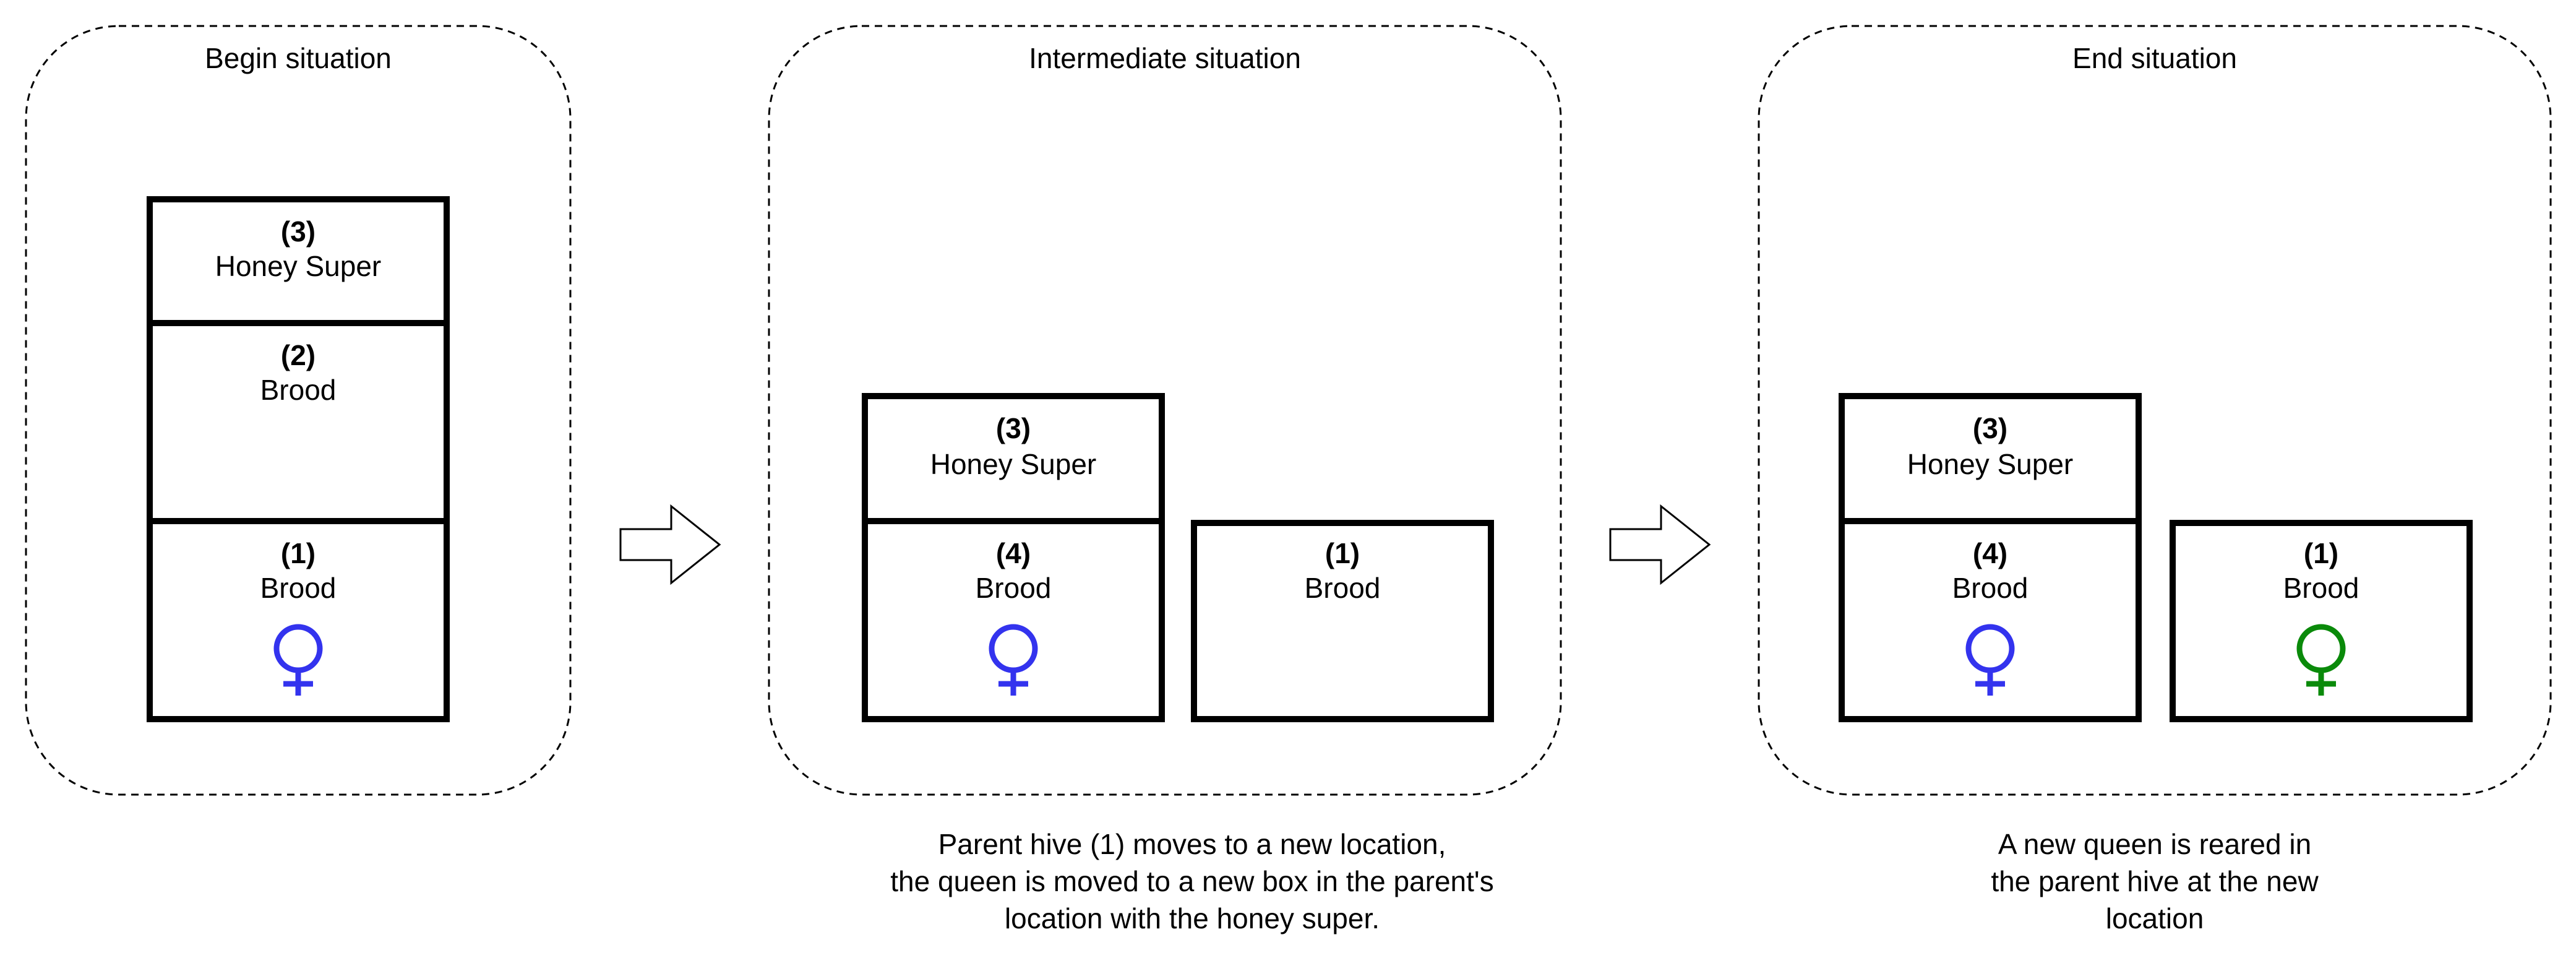  I want to click on caption-line: location, so click(2155, 918).